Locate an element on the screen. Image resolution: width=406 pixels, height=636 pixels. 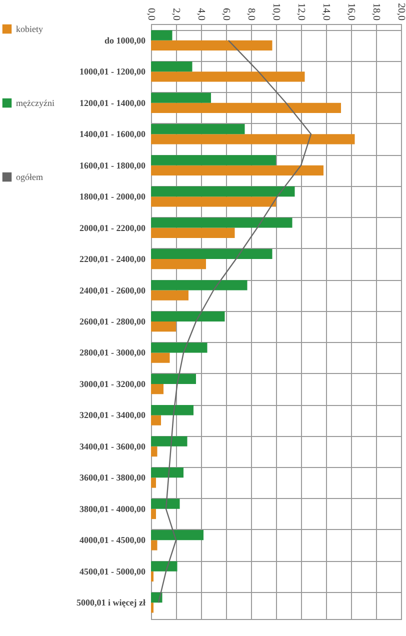
y-tick-label: 2600,01 - 2800,00 is located at coordinates (113, 321).